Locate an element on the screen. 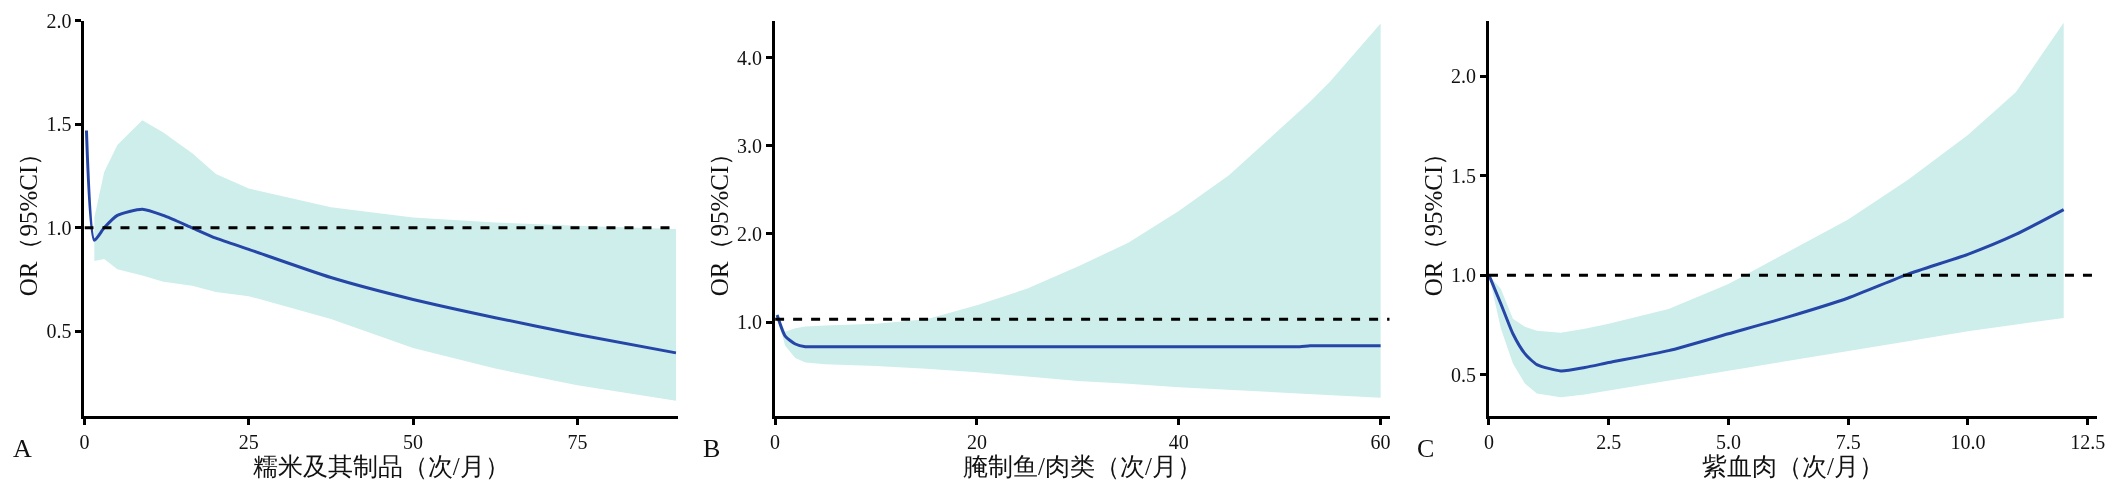 This screenshot has width=2112, height=484. x-tick-label: 2.5 is located at coordinates (1609, 442).